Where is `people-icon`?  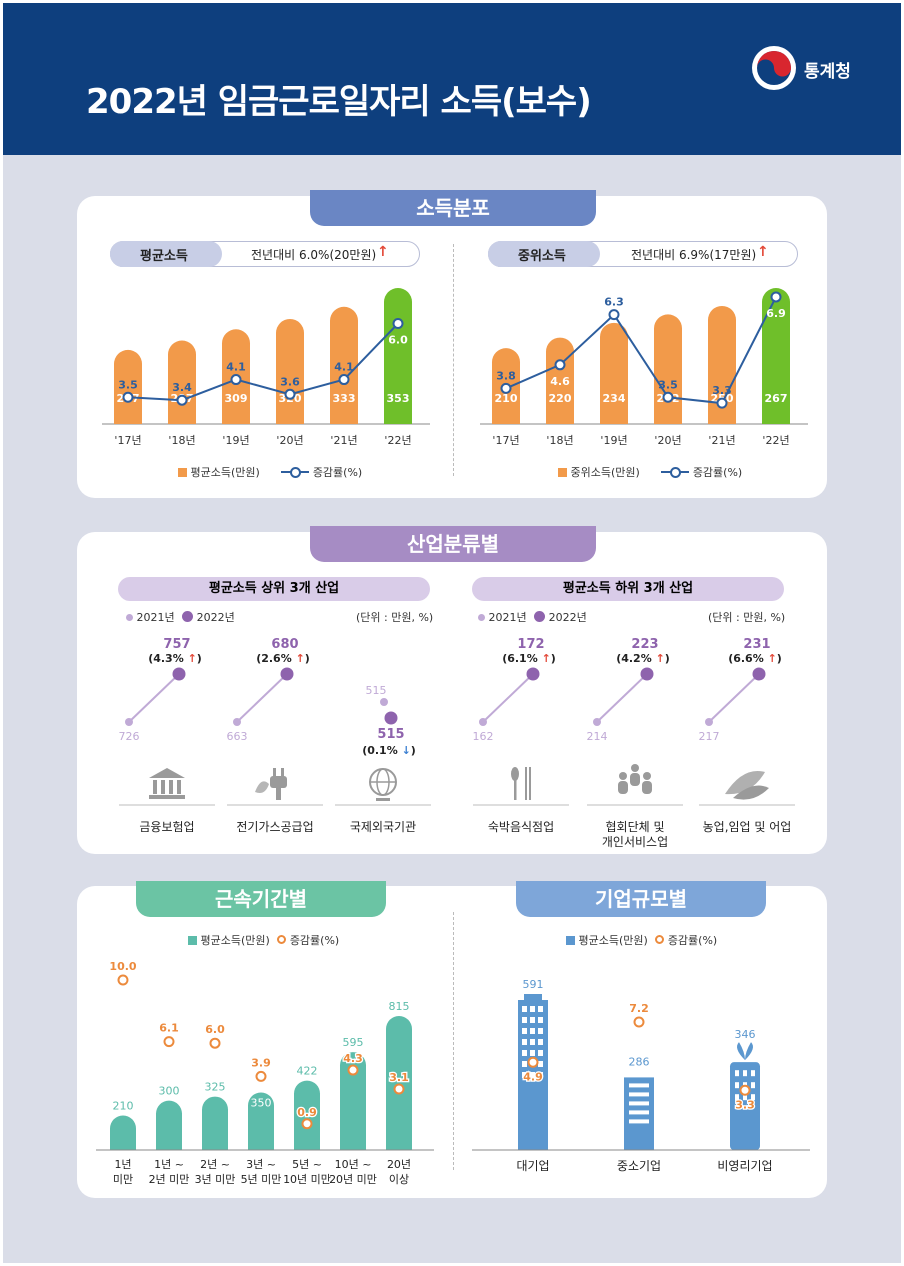
people-icon is located at coordinates (635, 779).